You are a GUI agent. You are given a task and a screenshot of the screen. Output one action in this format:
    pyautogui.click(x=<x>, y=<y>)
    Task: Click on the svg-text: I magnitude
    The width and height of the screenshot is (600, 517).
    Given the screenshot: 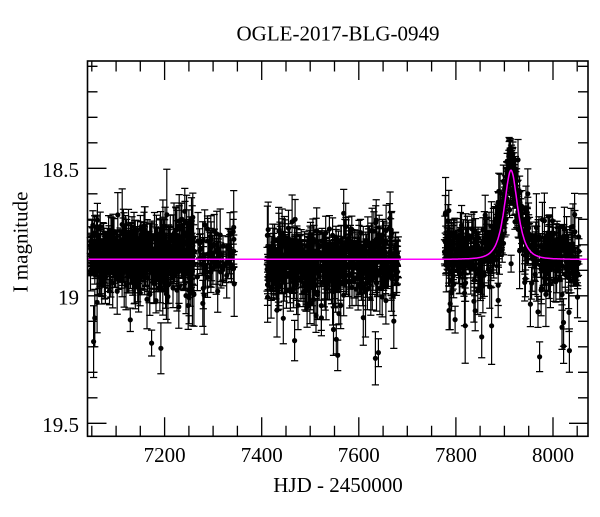 What is the action you would take?
    pyautogui.click(x=21, y=242)
    